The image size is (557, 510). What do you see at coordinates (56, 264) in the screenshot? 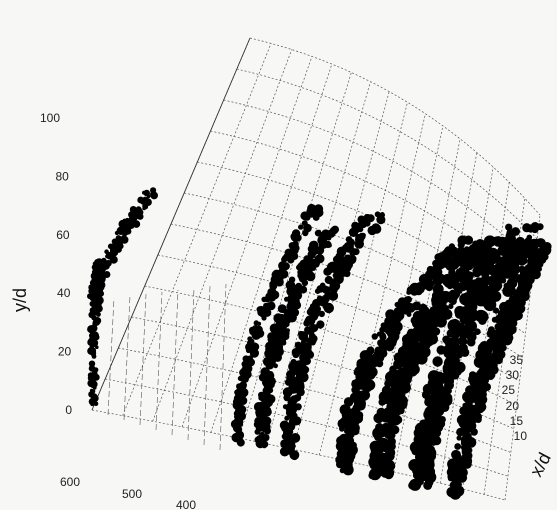
I see `y-axis-ticks: 0 20 40 60 80 100` at bounding box center [56, 264].